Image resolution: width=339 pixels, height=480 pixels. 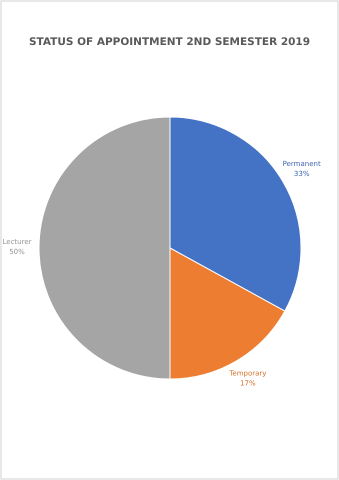 What do you see at coordinates (169, 42) in the screenshot?
I see `chart-title: STATUS OF APPOINTMENT 2ND SEMESTER 2019` at bounding box center [169, 42].